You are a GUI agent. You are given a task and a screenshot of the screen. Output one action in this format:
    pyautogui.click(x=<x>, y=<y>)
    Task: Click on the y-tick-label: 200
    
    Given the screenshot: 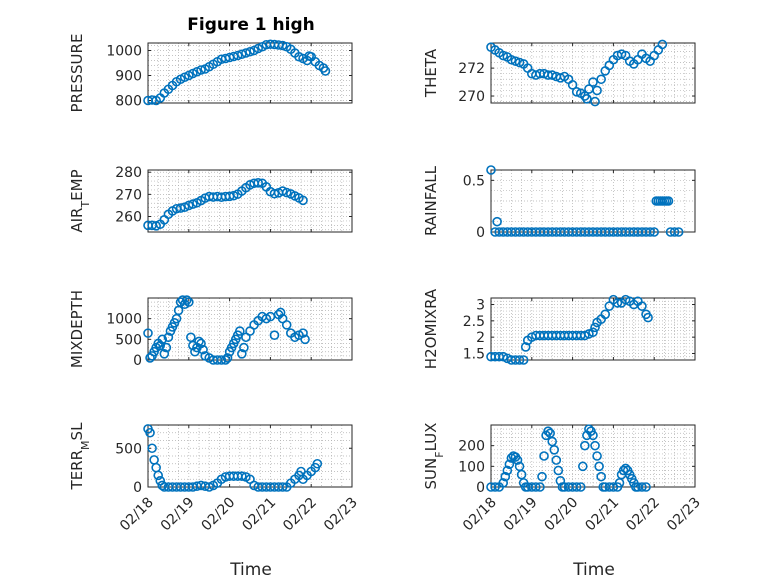 What is the action you would take?
    pyautogui.click(x=471, y=447)
    